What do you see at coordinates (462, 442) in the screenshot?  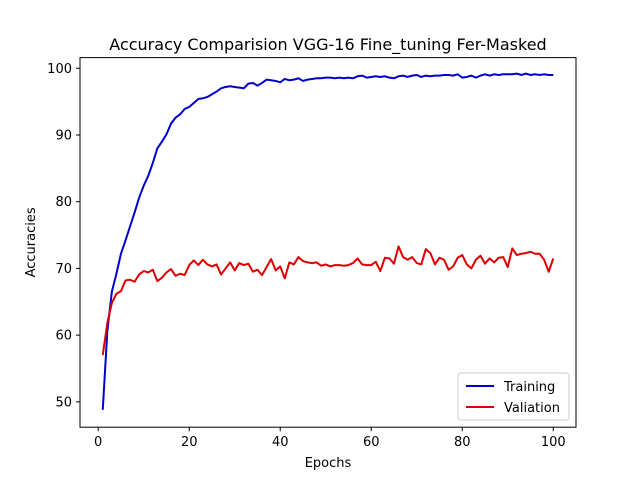 I see `x-tick-label: 80` at bounding box center [462, 442].